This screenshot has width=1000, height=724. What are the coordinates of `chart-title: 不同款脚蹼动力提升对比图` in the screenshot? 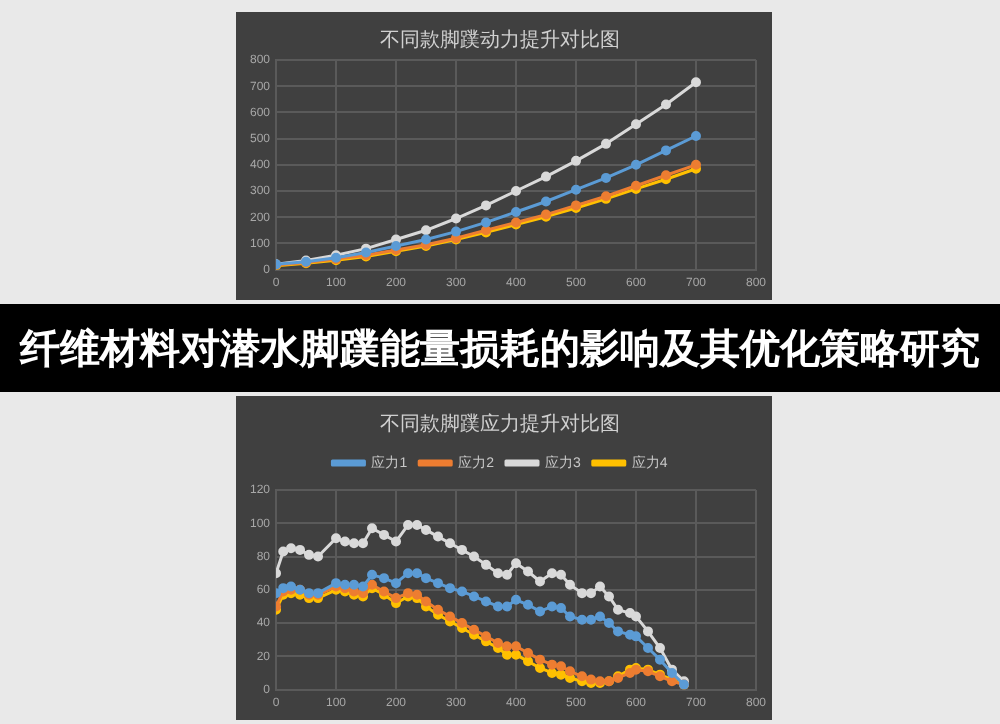 It's located at (500, 39).